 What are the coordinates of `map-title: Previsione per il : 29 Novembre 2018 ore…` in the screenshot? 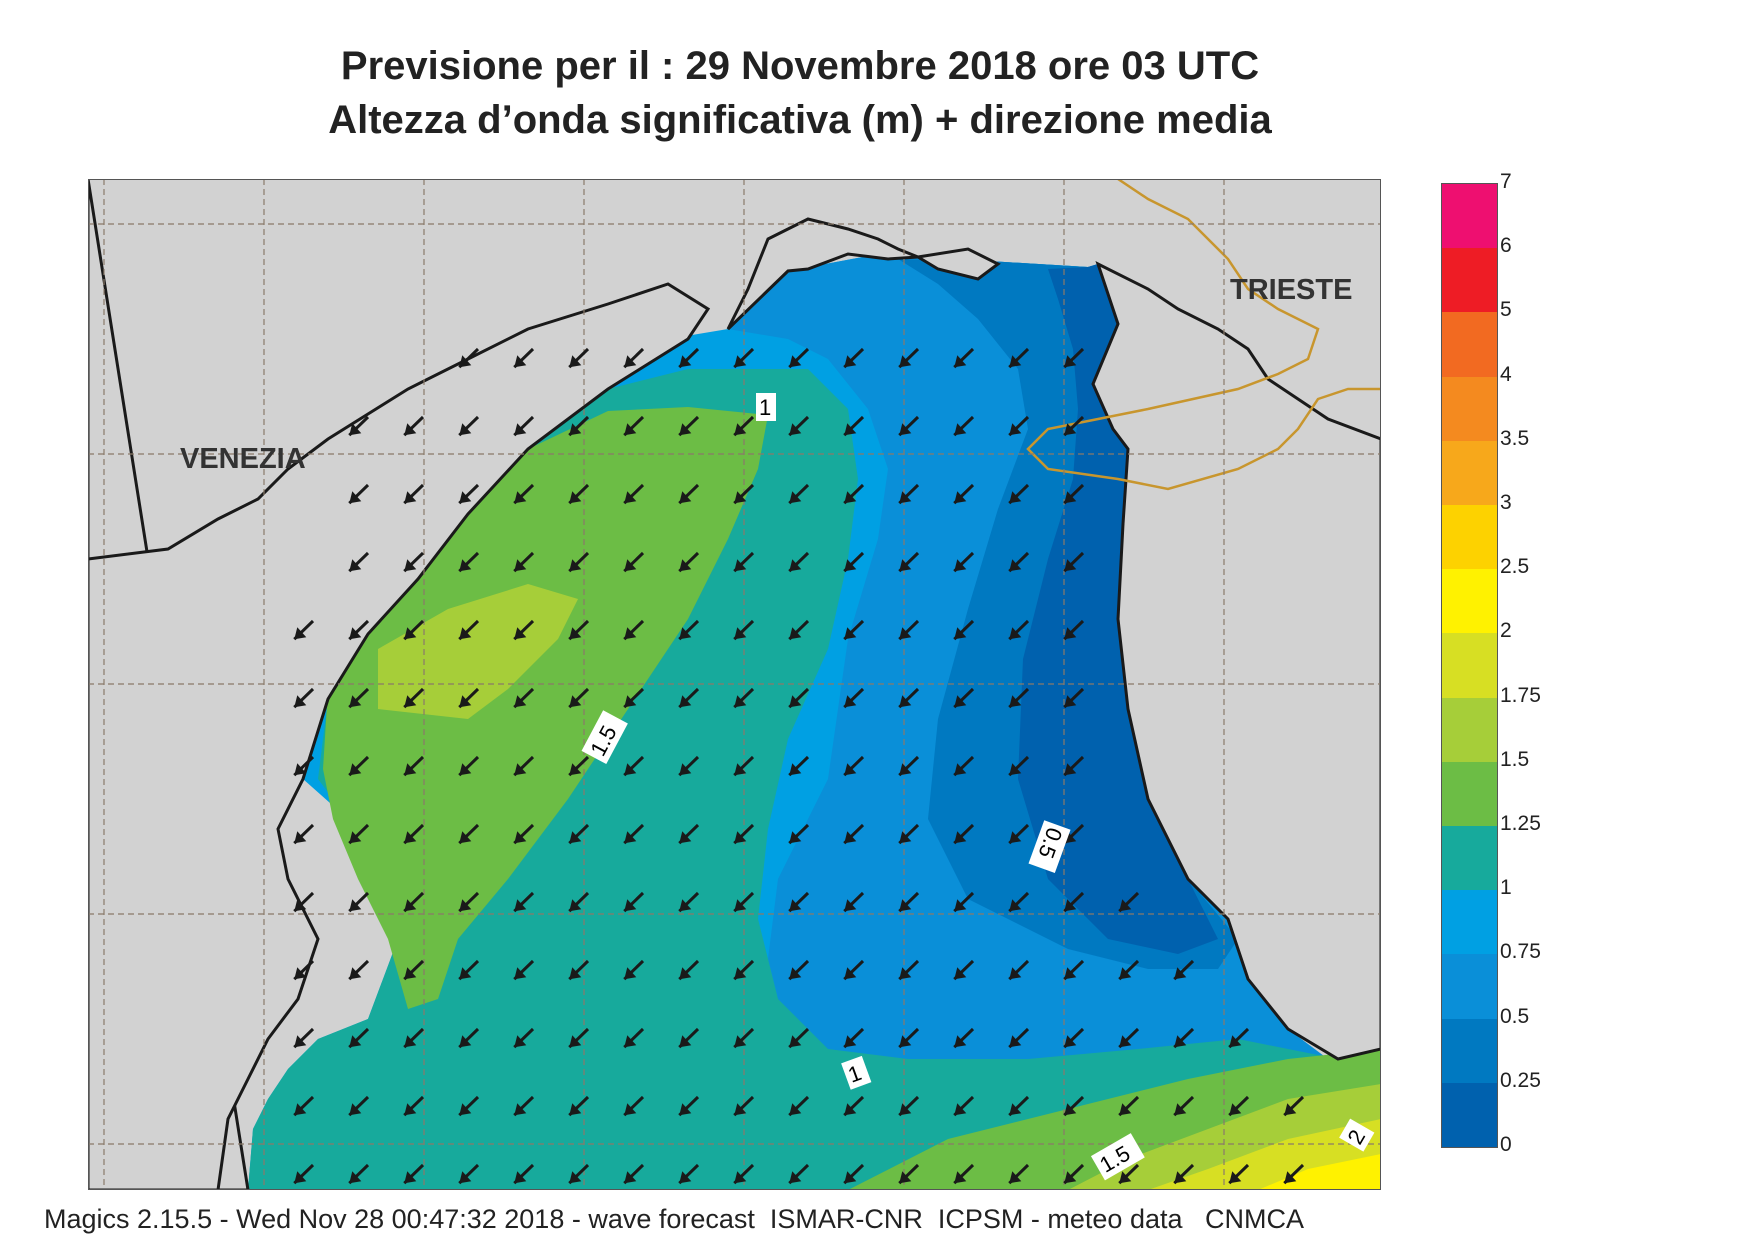 It's located at (800, 66).